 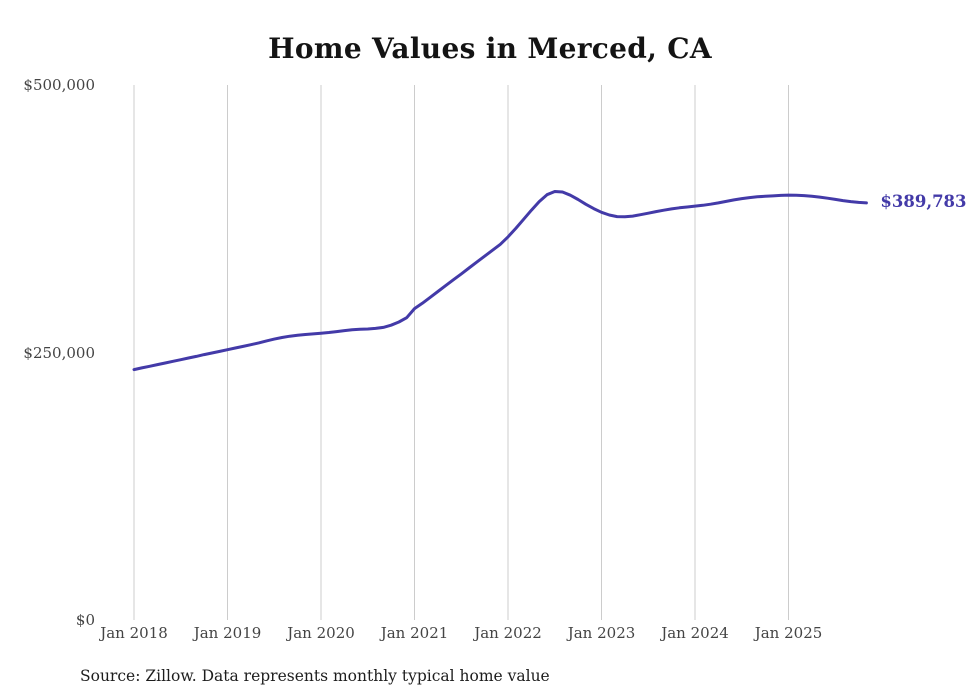 What do you see at coordinates (85, 620) in the screenshot?
I see `y-axis-tick-label: $0` at bounding box center [85, 620].